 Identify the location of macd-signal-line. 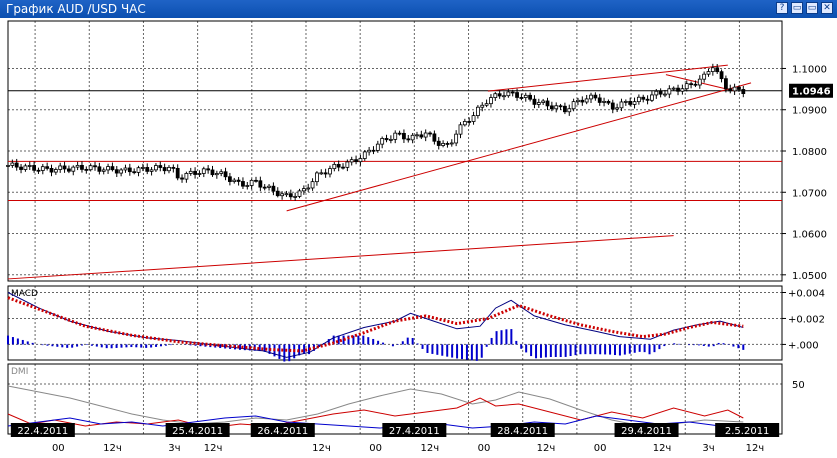
(375, 324).